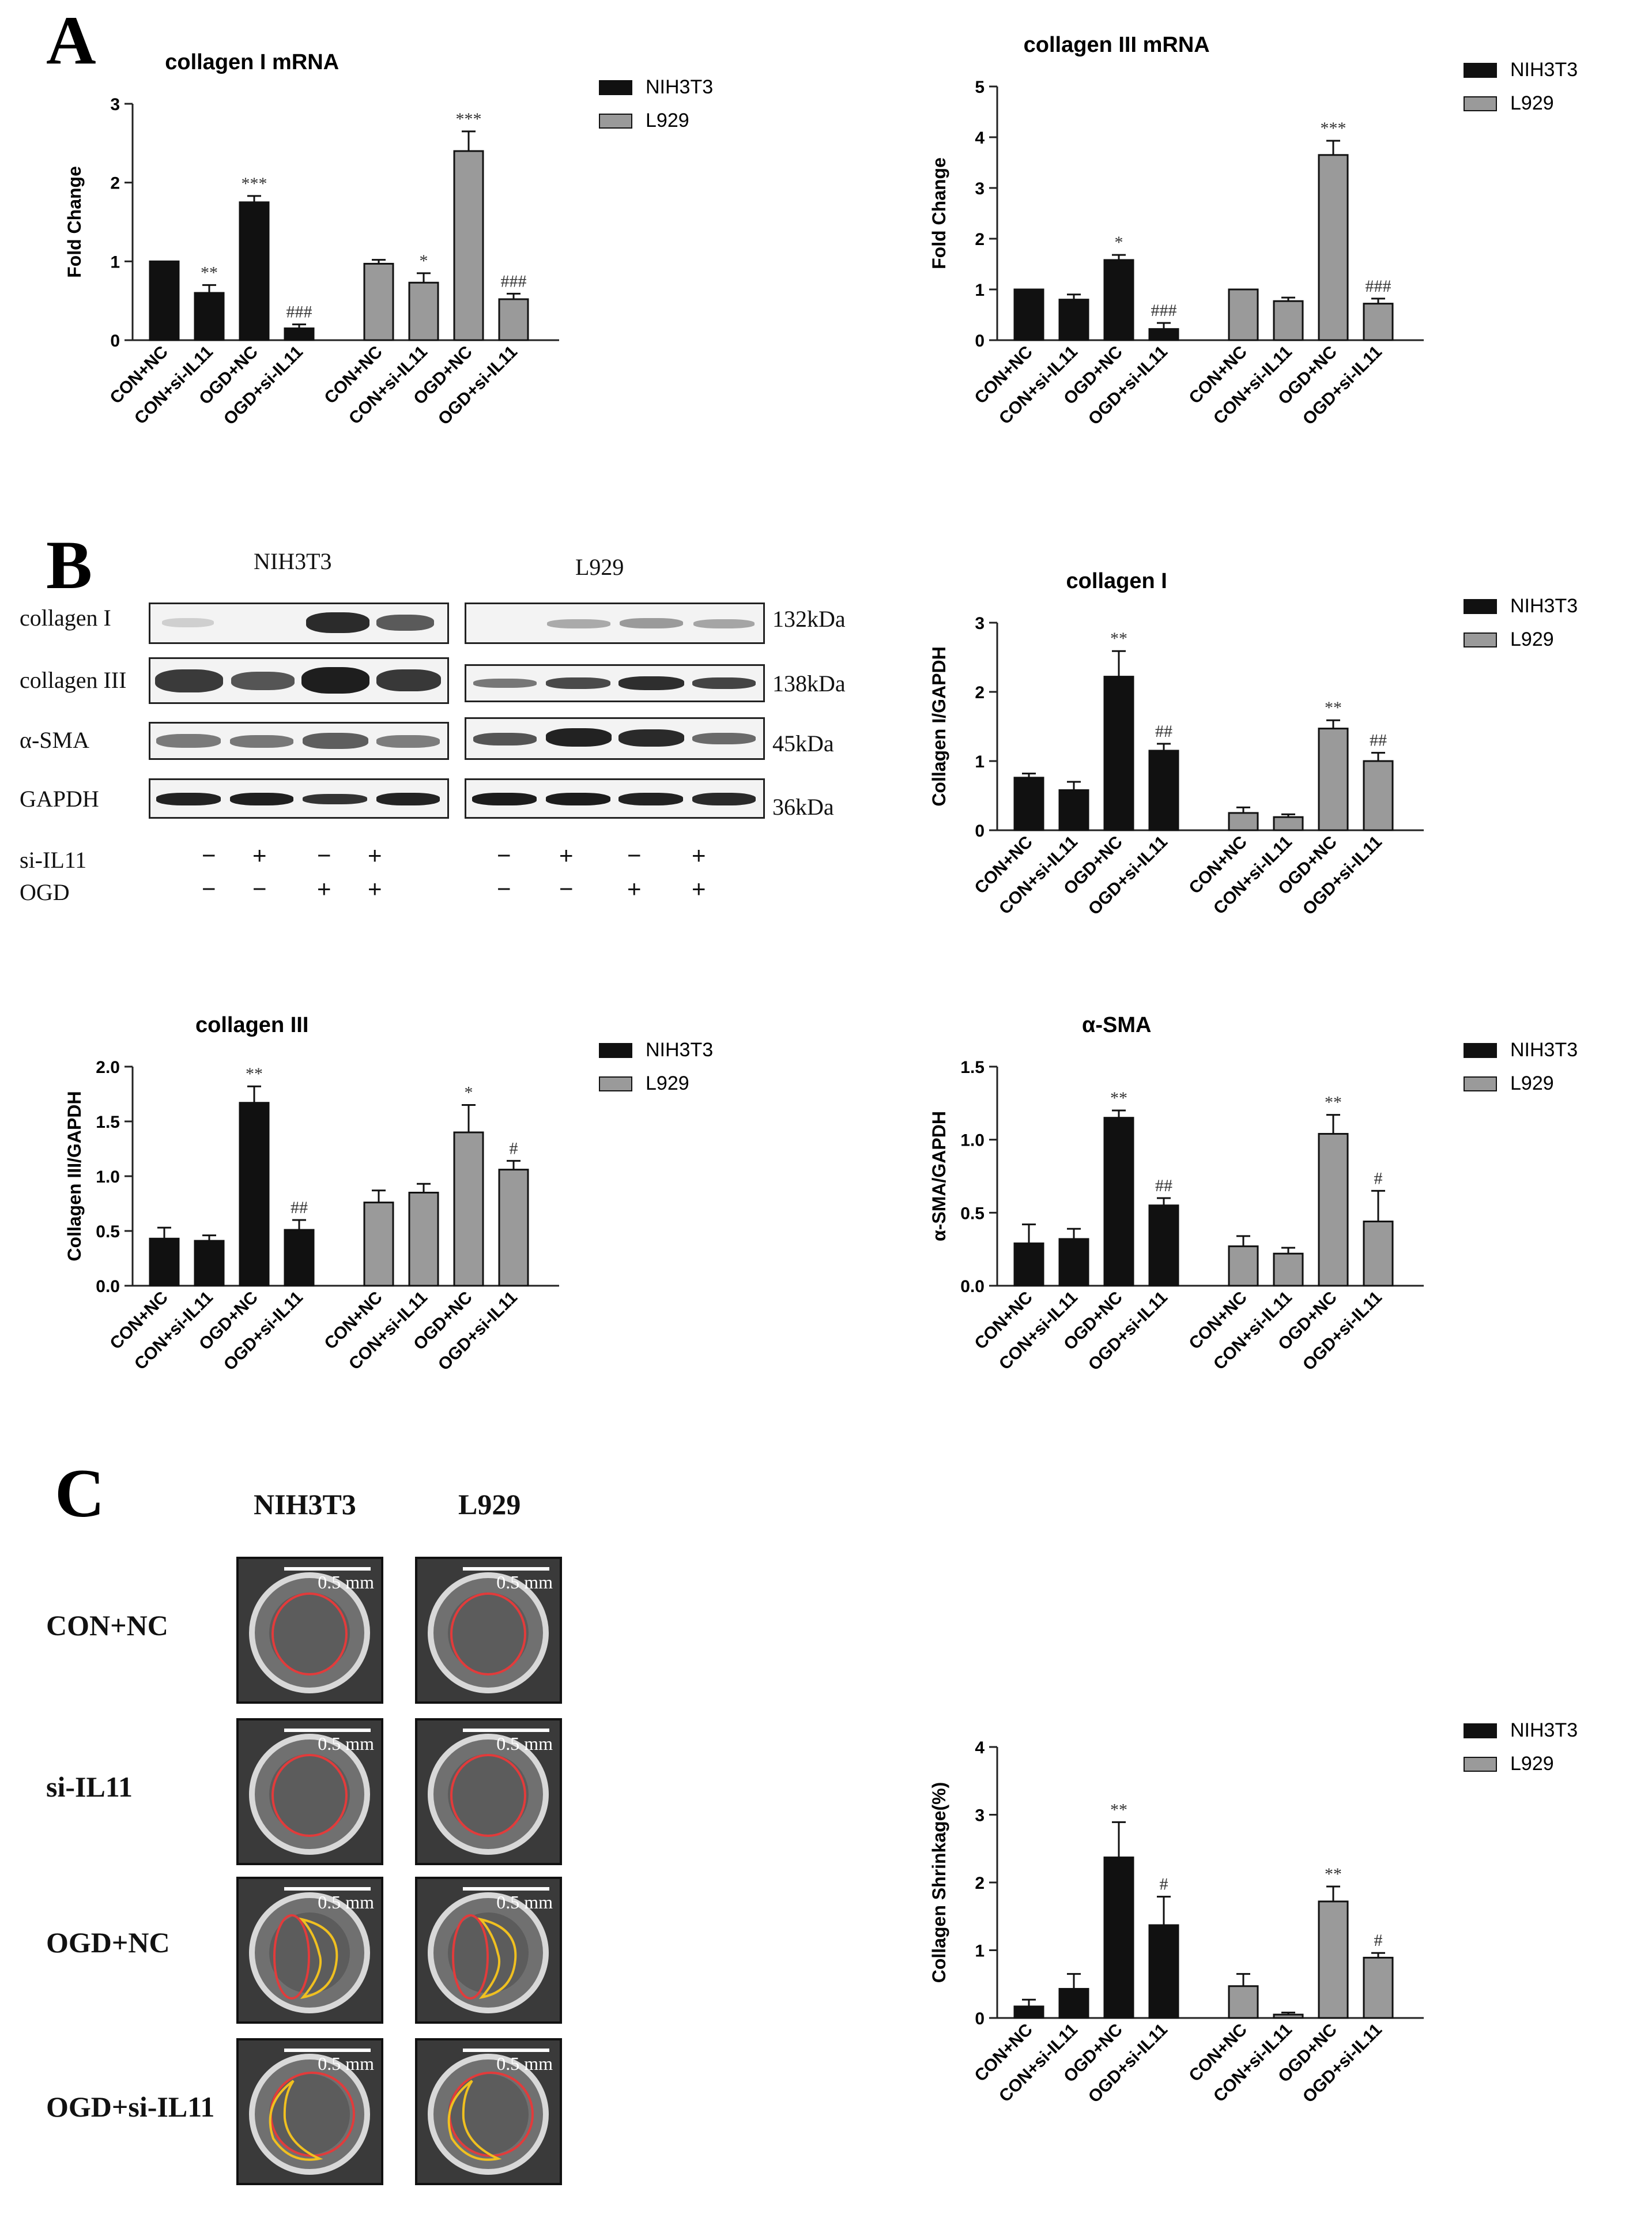 The width and height of the screenshot is (1652, 2214). What do you see at coordinates (299, 741) in the screenshot?
I see `blot-nih3t3-asma` at bounding box center [299, 741].